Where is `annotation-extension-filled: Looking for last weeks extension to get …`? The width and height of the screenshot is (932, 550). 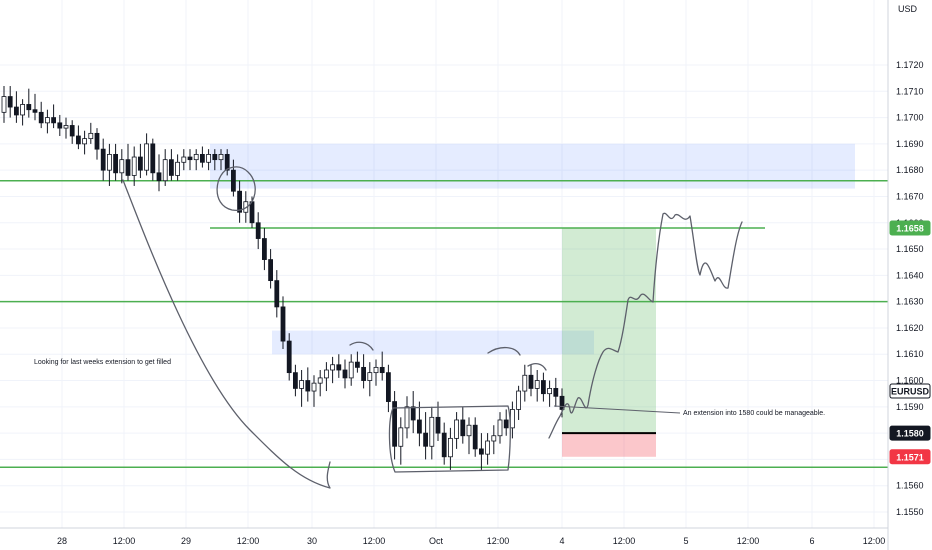
annotation-extension-filled: Looking for last weeks extension to get … is located at coordinates (102, 362).